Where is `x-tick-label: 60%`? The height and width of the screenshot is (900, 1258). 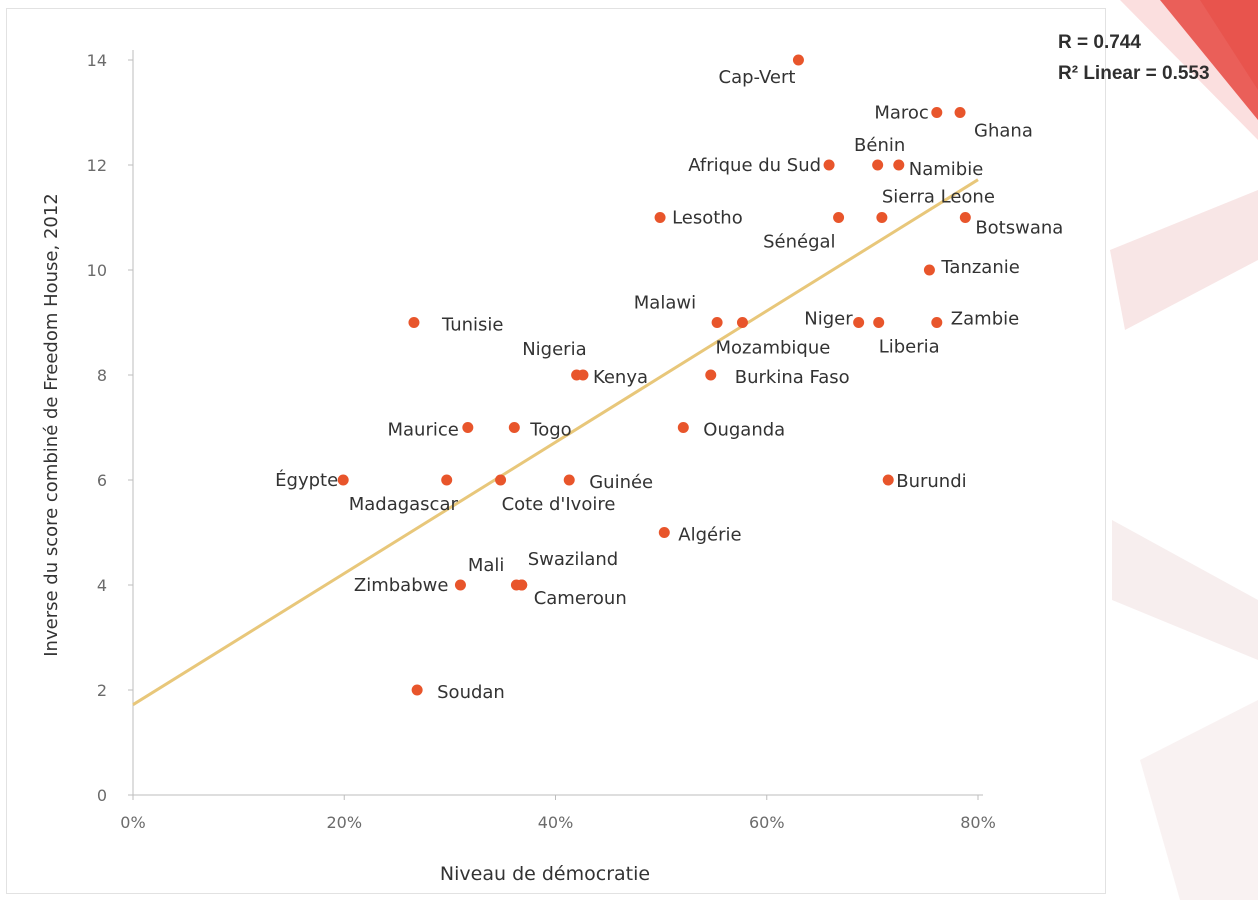 x-tick-label: 60% is located at coordinates (767, 822).